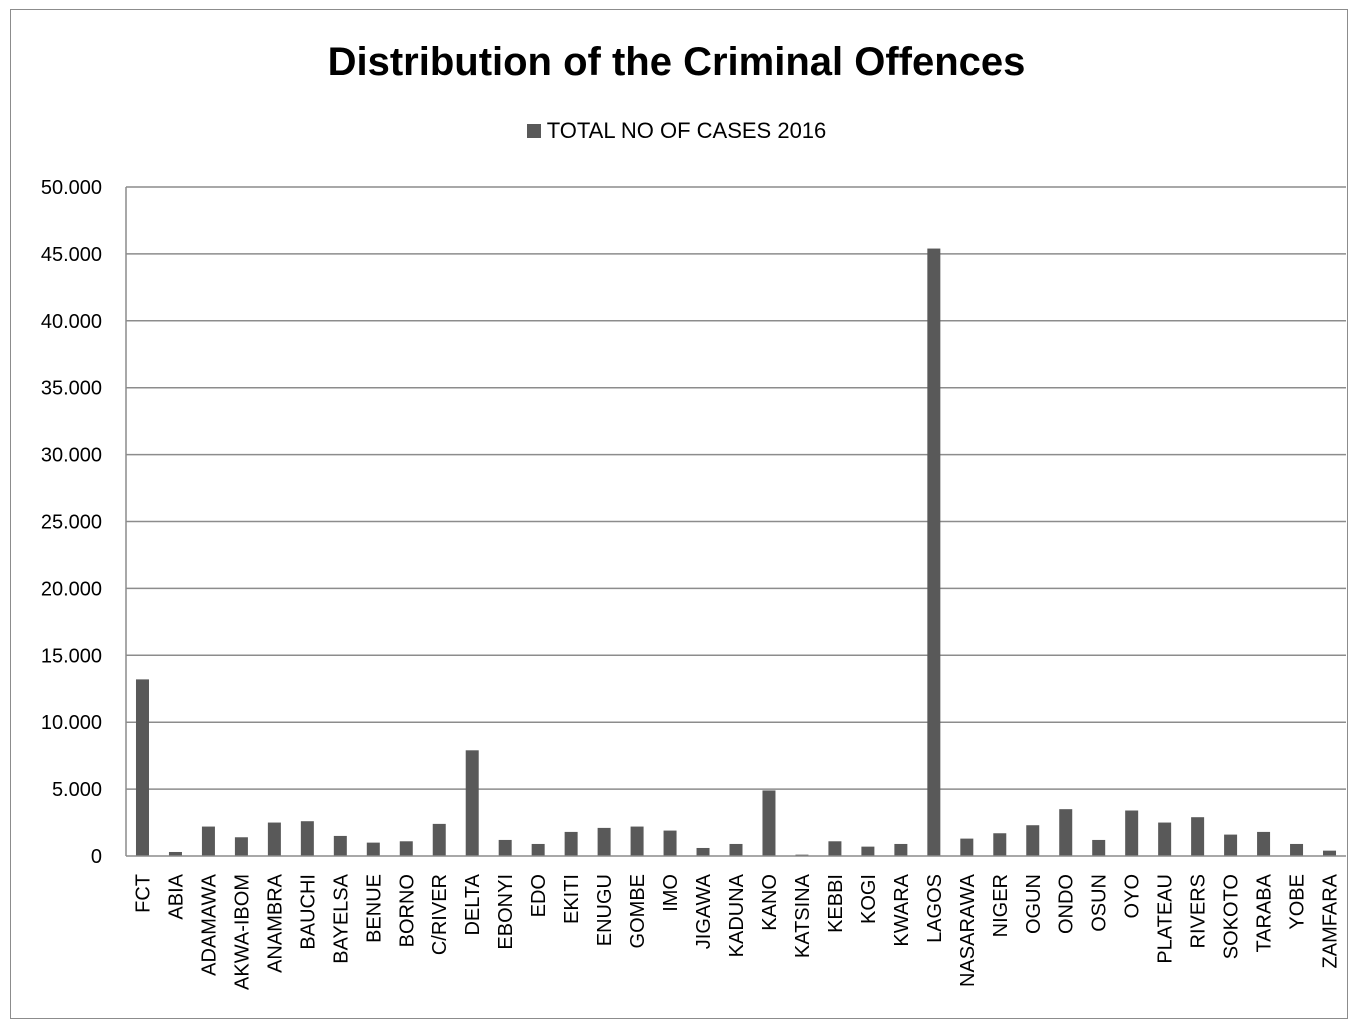 Image resolution: width=1353 pixels, height=1023 pixels. Describe the element at coordinates (406, 848) in the screenshot. I see `bar-borno` at that location.